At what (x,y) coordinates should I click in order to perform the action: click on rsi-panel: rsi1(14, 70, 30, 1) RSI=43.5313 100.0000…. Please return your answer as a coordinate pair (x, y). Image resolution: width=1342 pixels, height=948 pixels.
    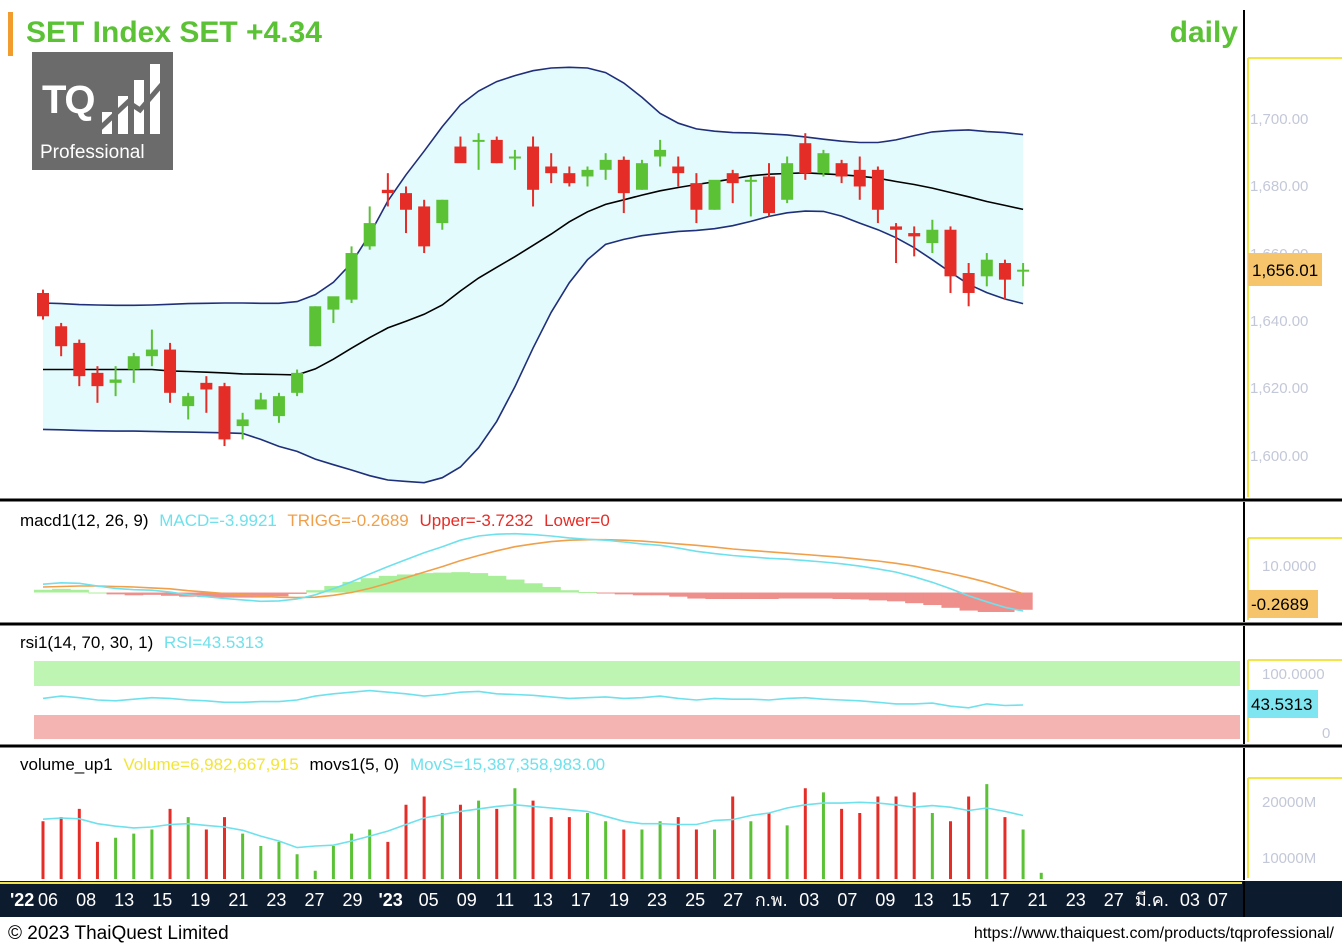
    Looking at the image, I should click on (671, 685).